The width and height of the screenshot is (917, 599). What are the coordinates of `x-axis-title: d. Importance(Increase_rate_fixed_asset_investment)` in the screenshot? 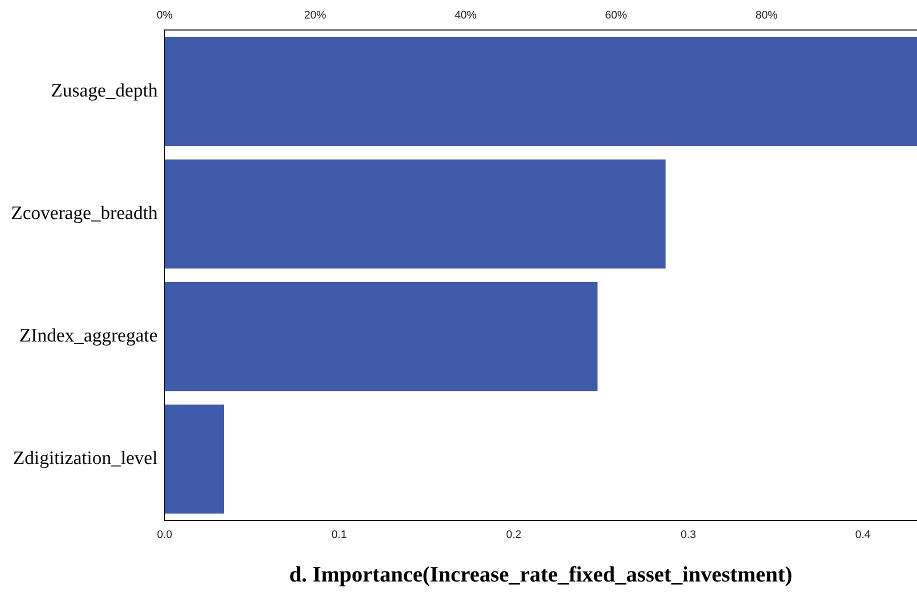 It's located at (540, 573).